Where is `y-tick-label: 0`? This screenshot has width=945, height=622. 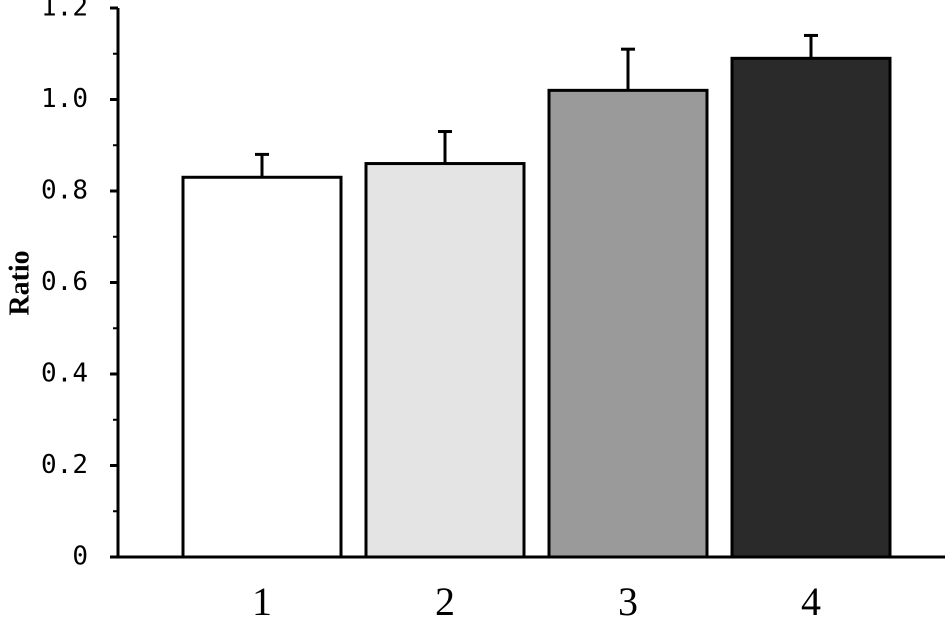 y-tick-label: 0 is located at coordinates (80, 557).